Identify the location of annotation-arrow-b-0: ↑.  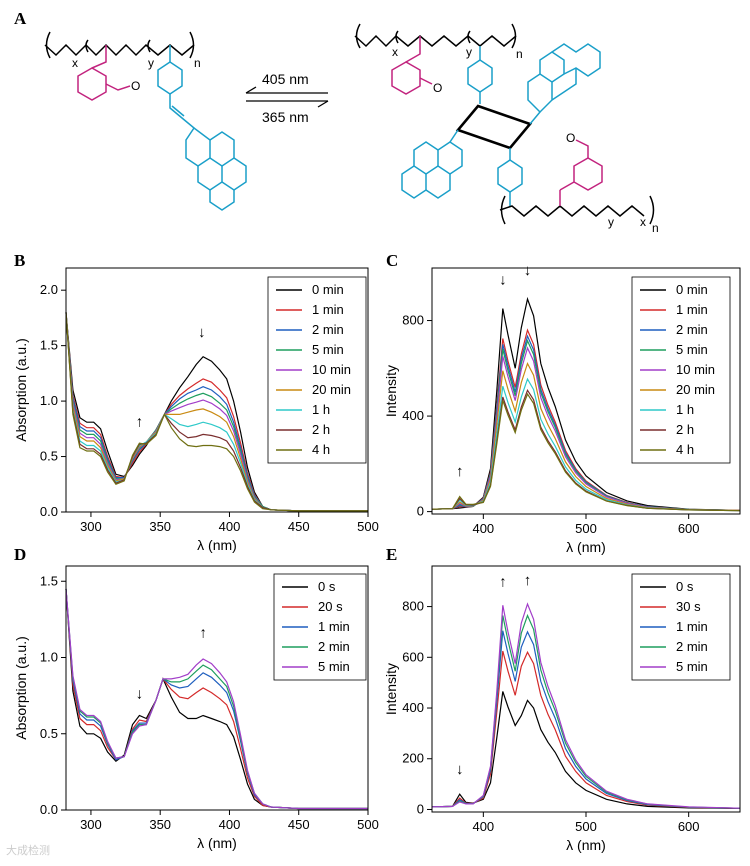
(140, 422).